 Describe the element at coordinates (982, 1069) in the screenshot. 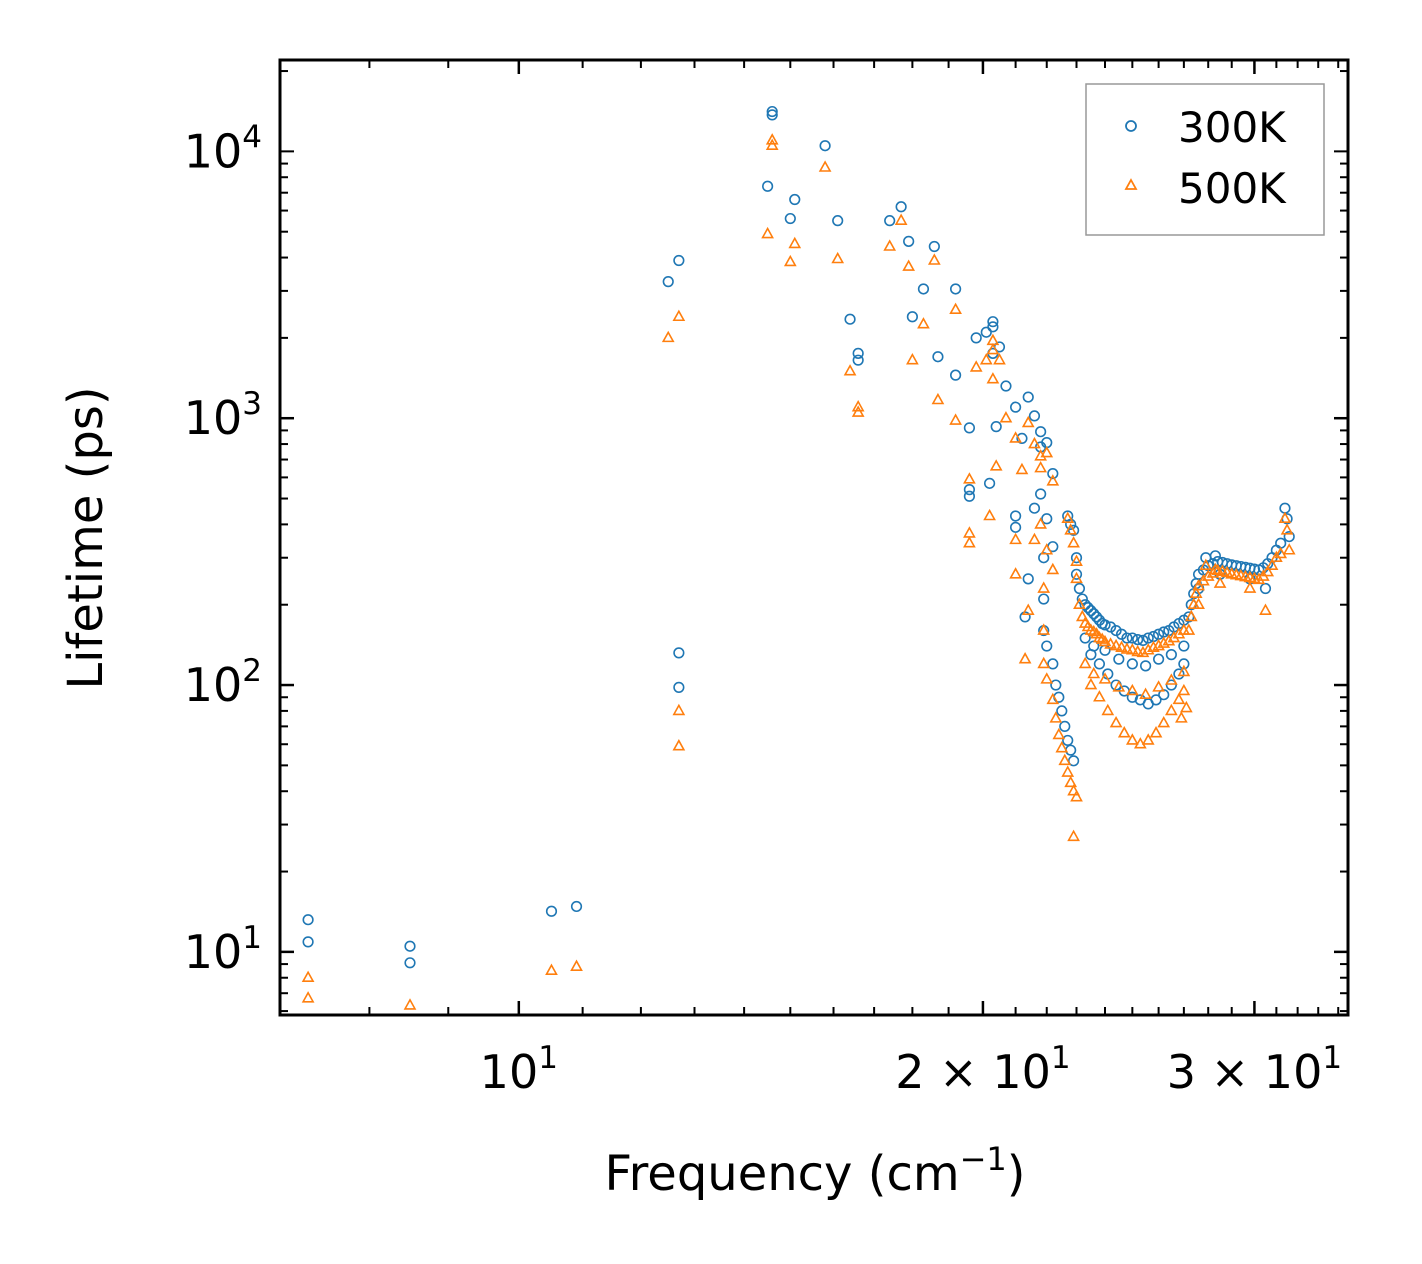

I see `x-tick-label: 2 × 101` at that location.